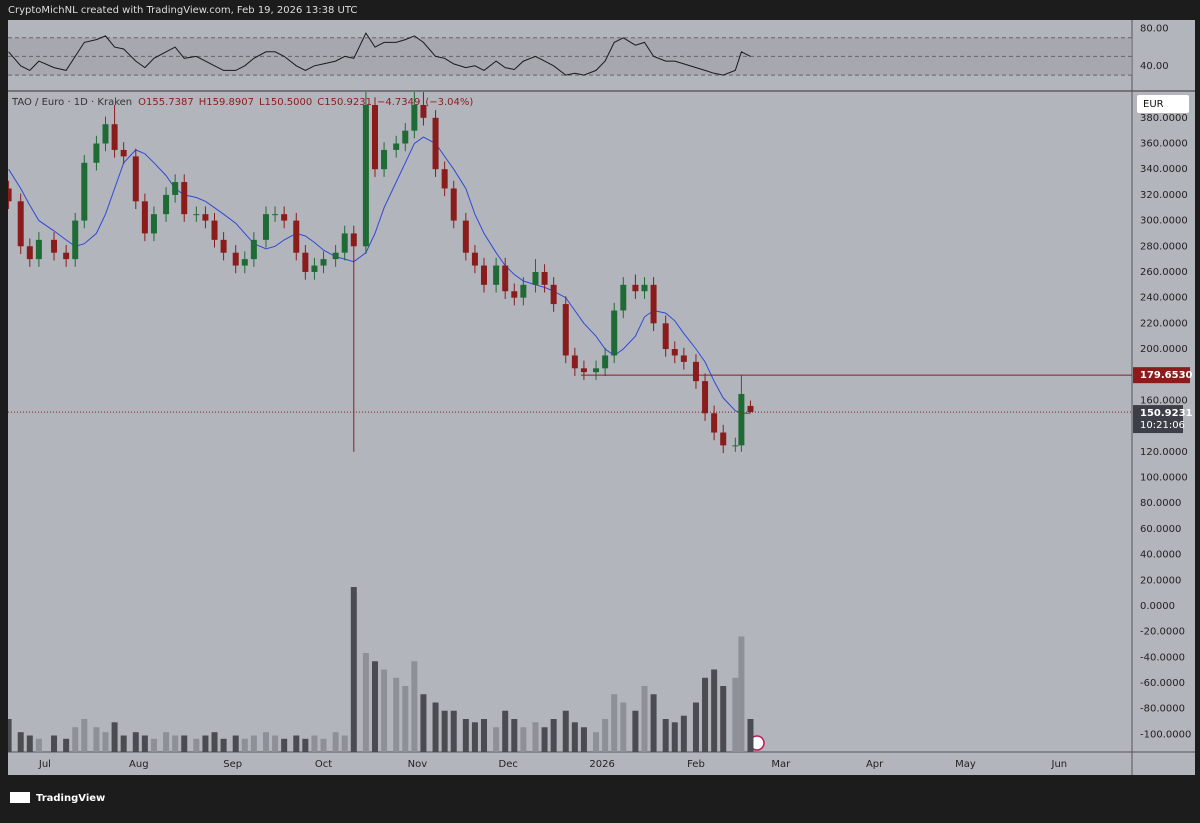 The height and width of the screenshot is (823, 1200). Describe the element at coordinates (1165, 734) in the screenshot. I see `y-tick-label: -100.0000` at that location.